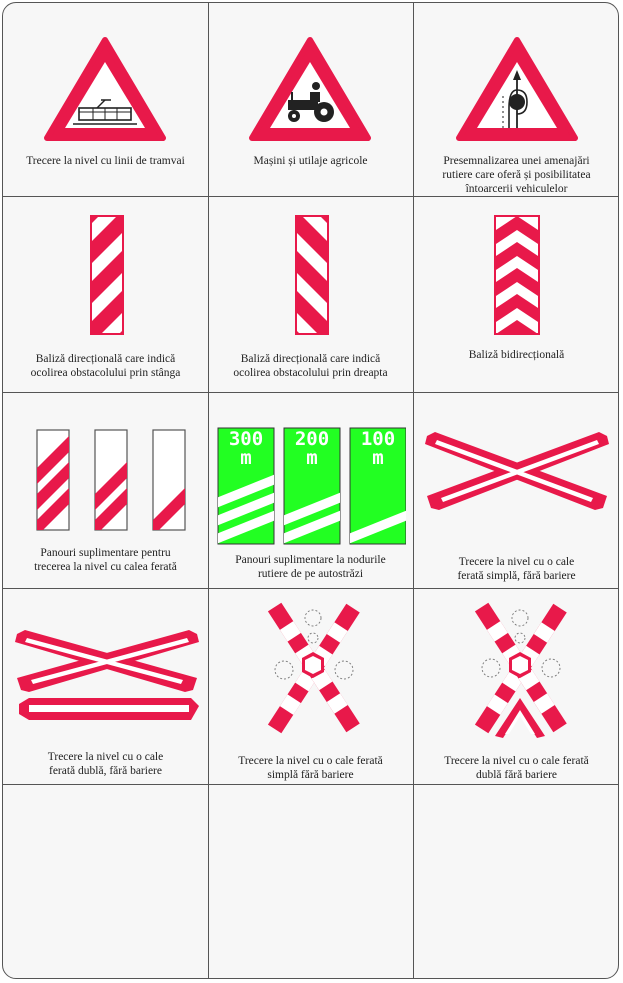 This screenshot has width=623, height=983. I want to click on tractor-icon, so click(310, 89).